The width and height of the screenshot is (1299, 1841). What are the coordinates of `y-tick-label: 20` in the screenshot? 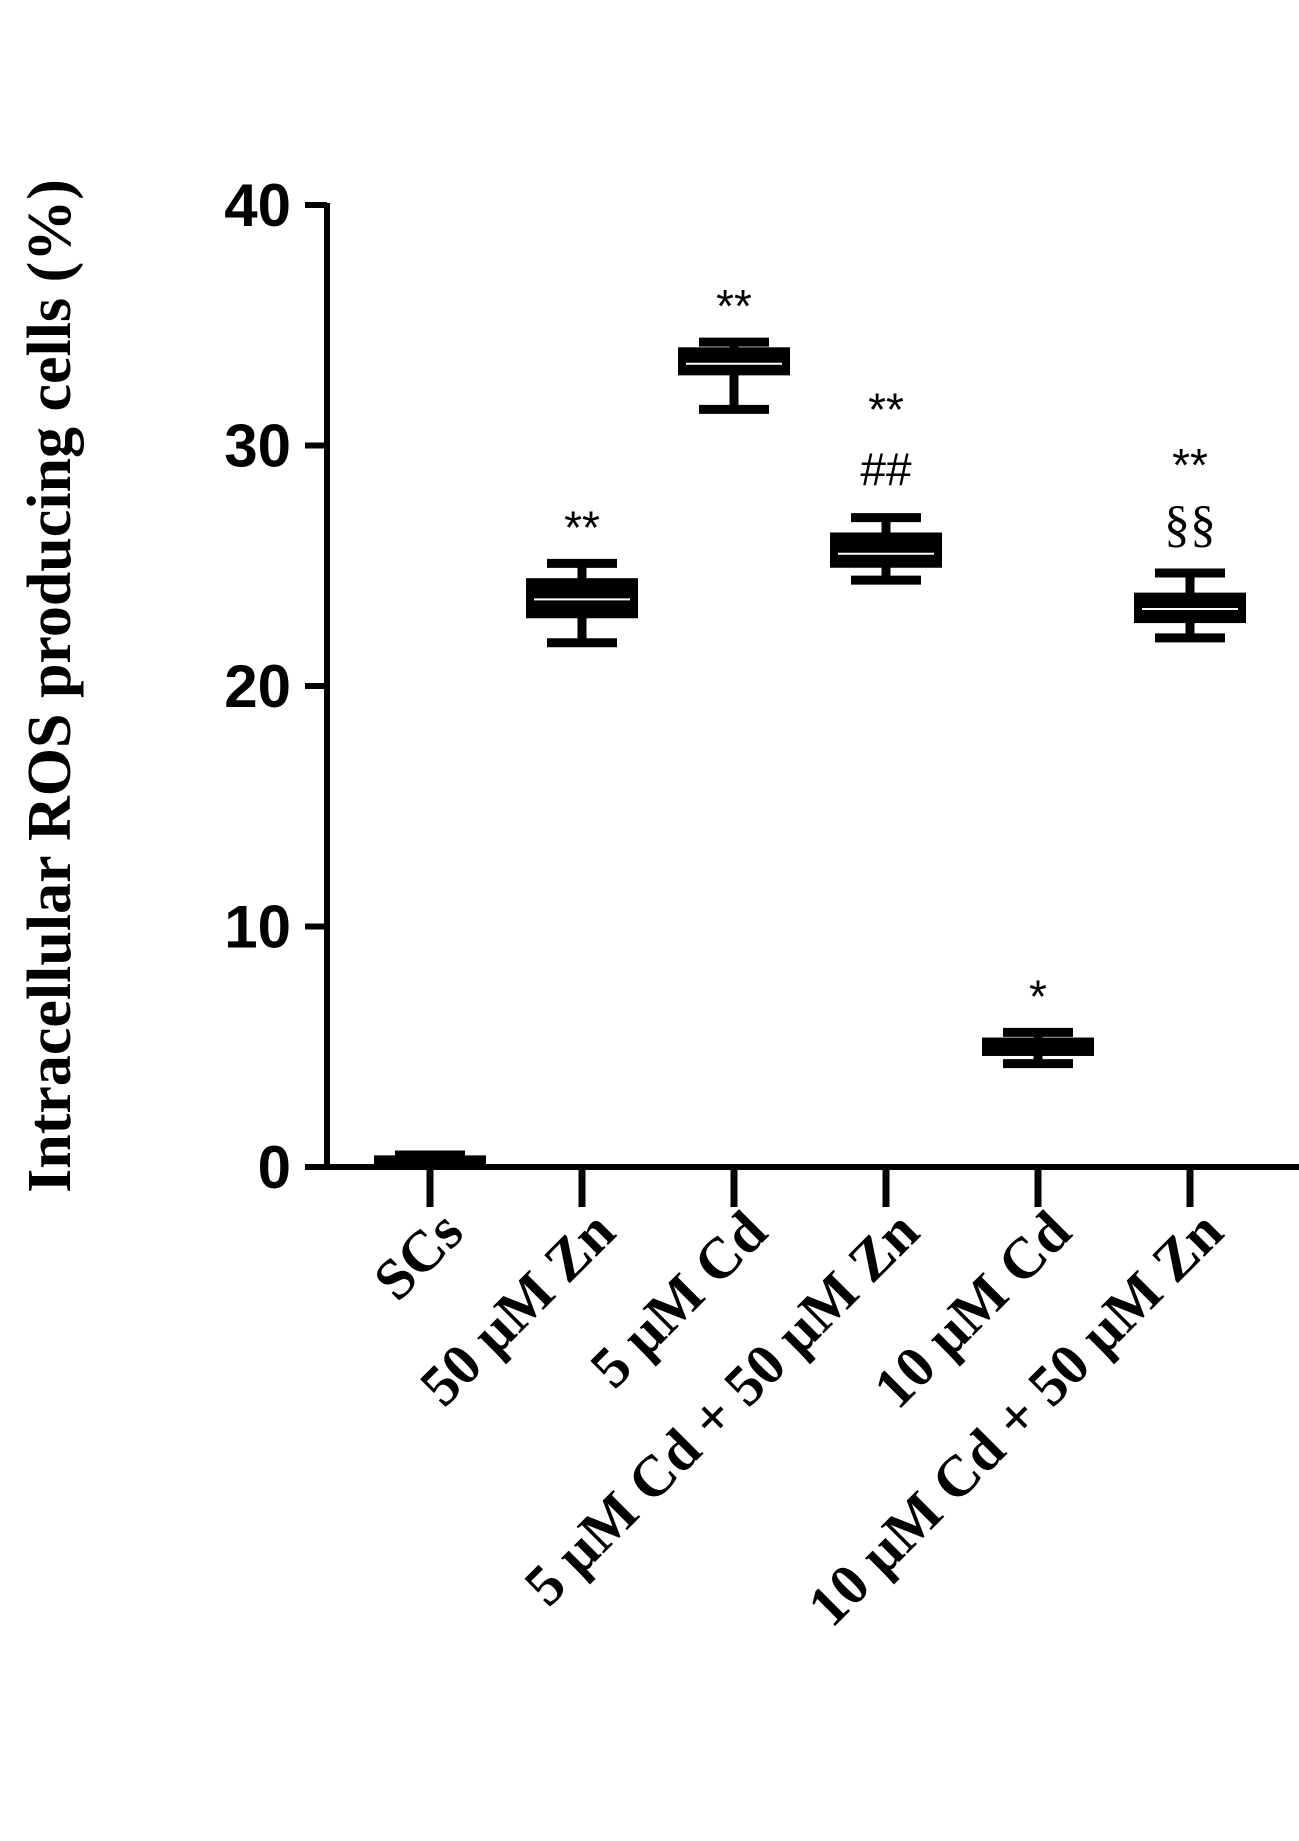 It's located at (257, 686).